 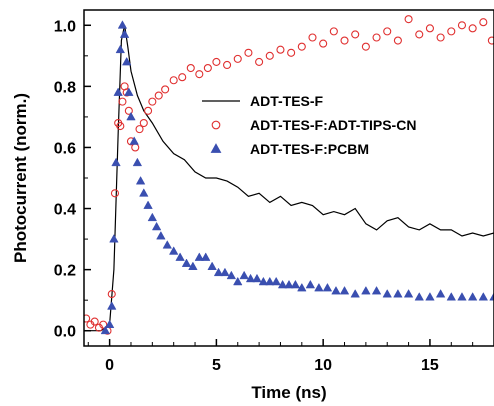 I want to click on x-tick-label: 5, so click(x=216, y=365).